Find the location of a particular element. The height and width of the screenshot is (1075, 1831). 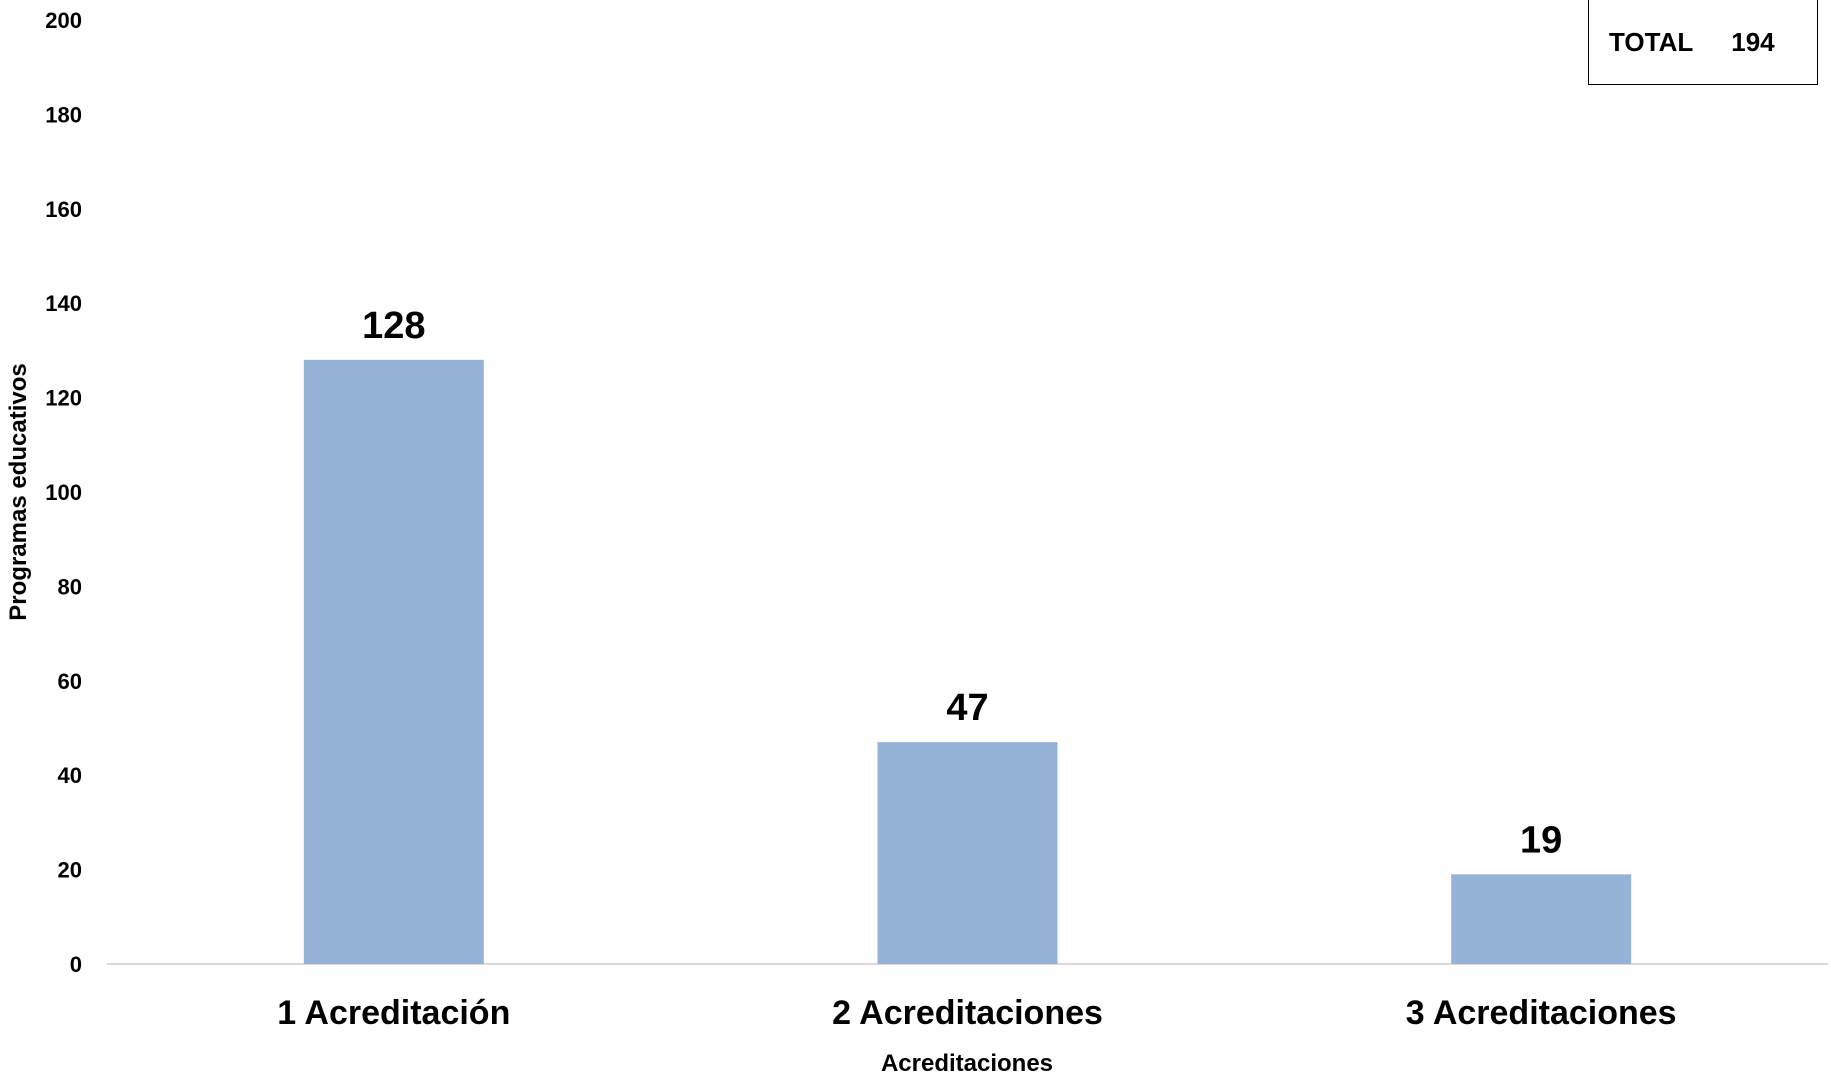

y-axis-ticks: 0 20 40 60 80 100 120 140 160 180 200 is located at coordinates (63, 492).